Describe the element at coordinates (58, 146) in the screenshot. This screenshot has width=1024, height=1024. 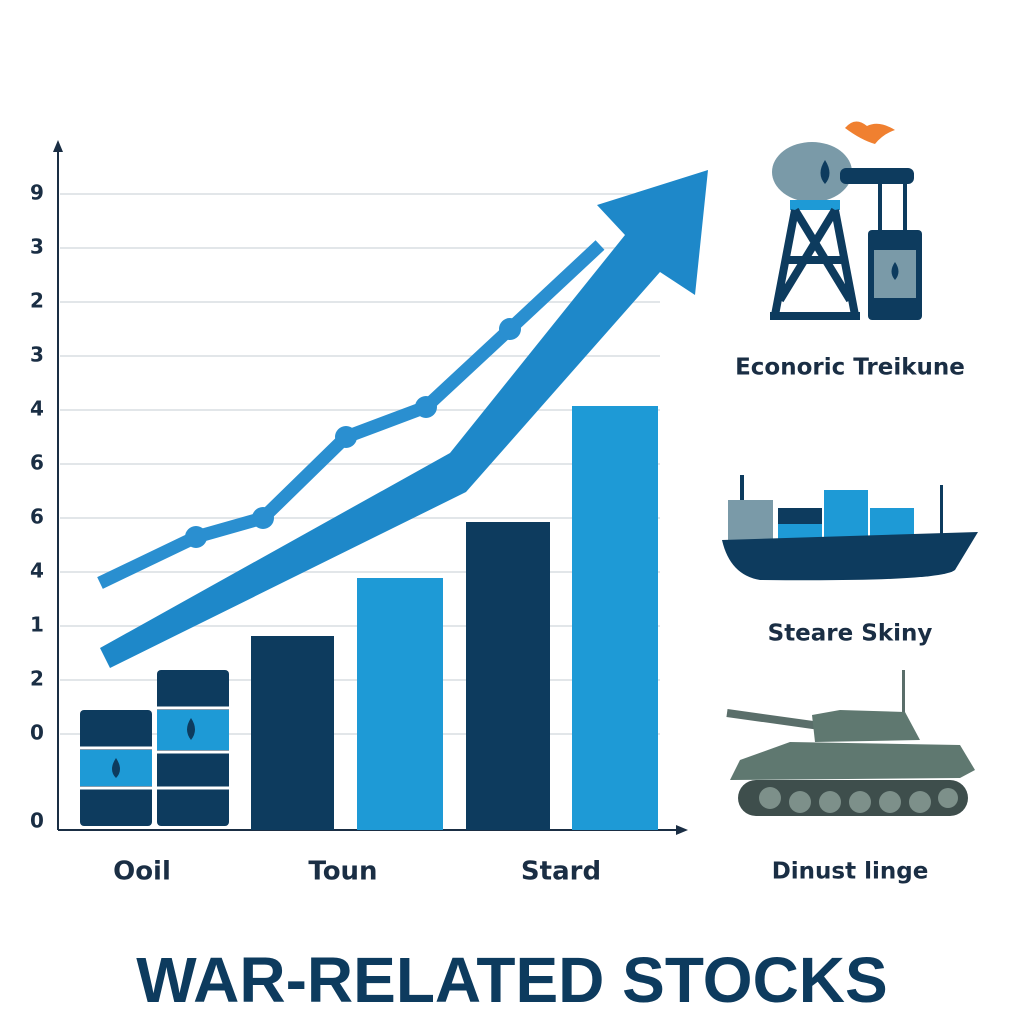
I see `y-axis-arrow` at that location.